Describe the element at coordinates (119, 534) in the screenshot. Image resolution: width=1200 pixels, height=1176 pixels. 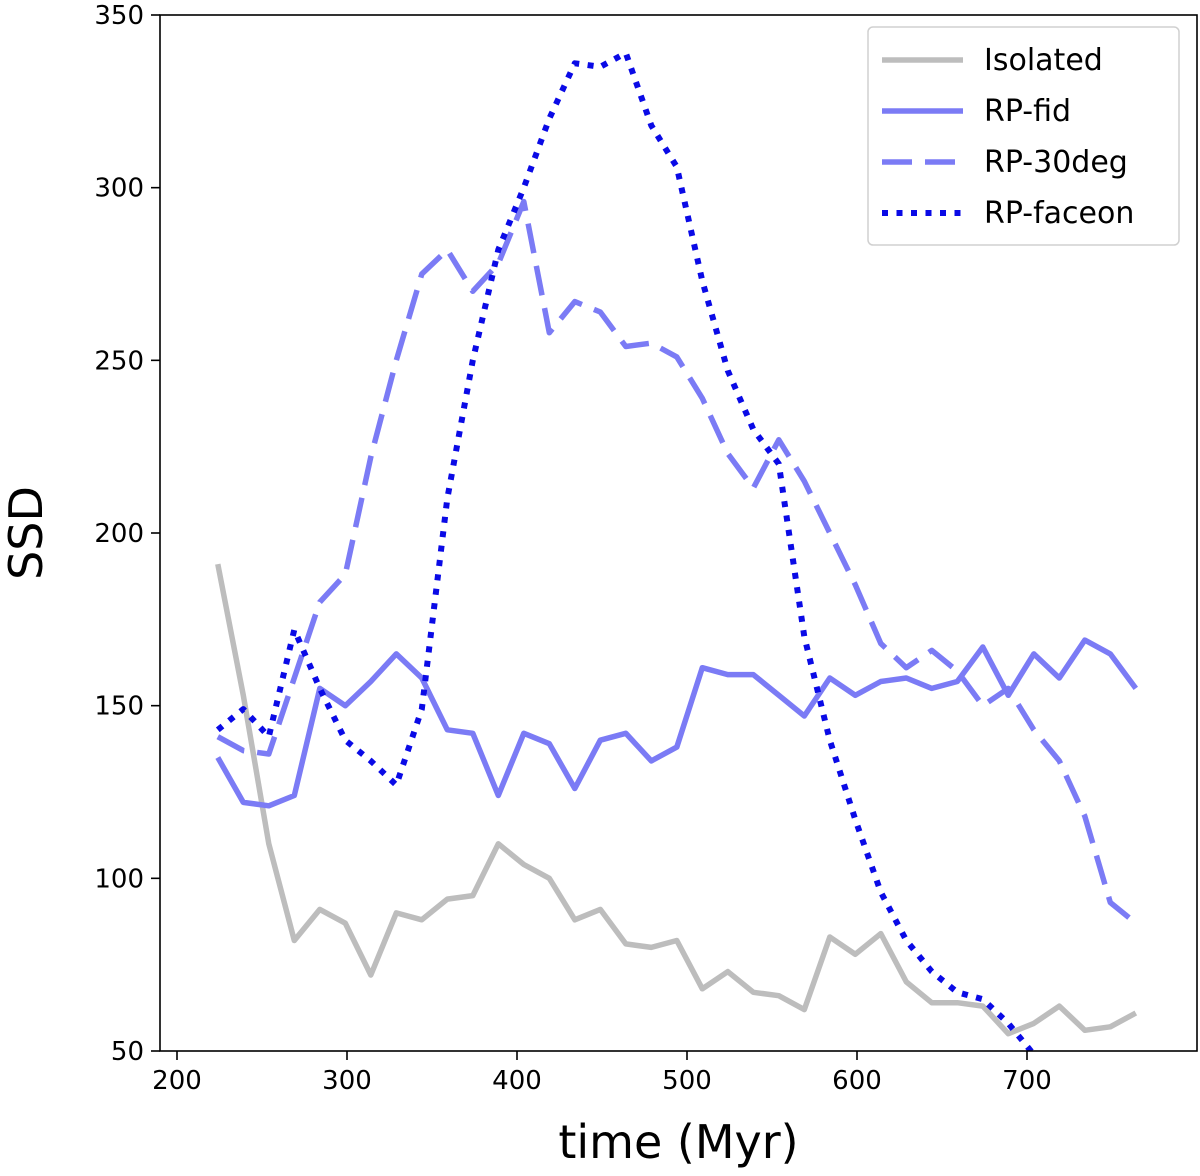
I see `y-tick-label: 200` at that location.